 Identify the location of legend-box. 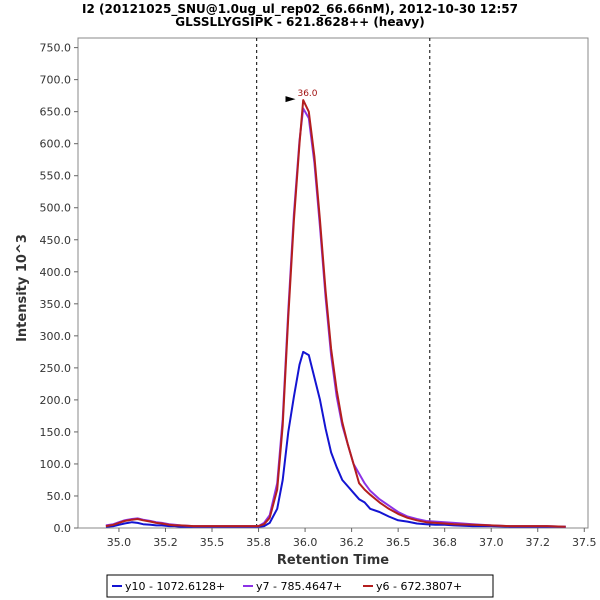
(300, 586).